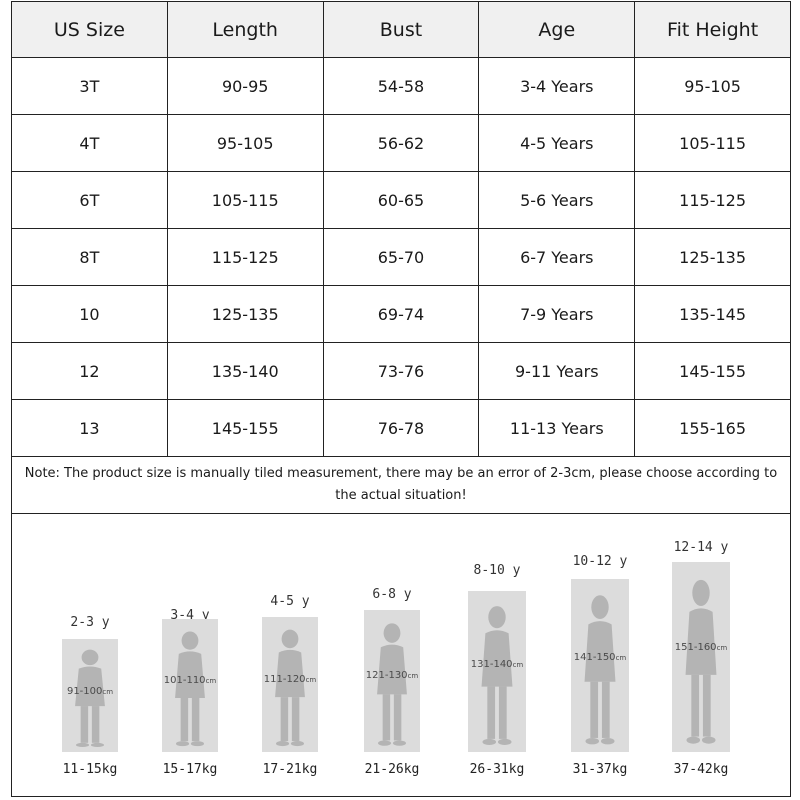  I want to click on kid-age-label: 12-14 y, so click(701, 547).